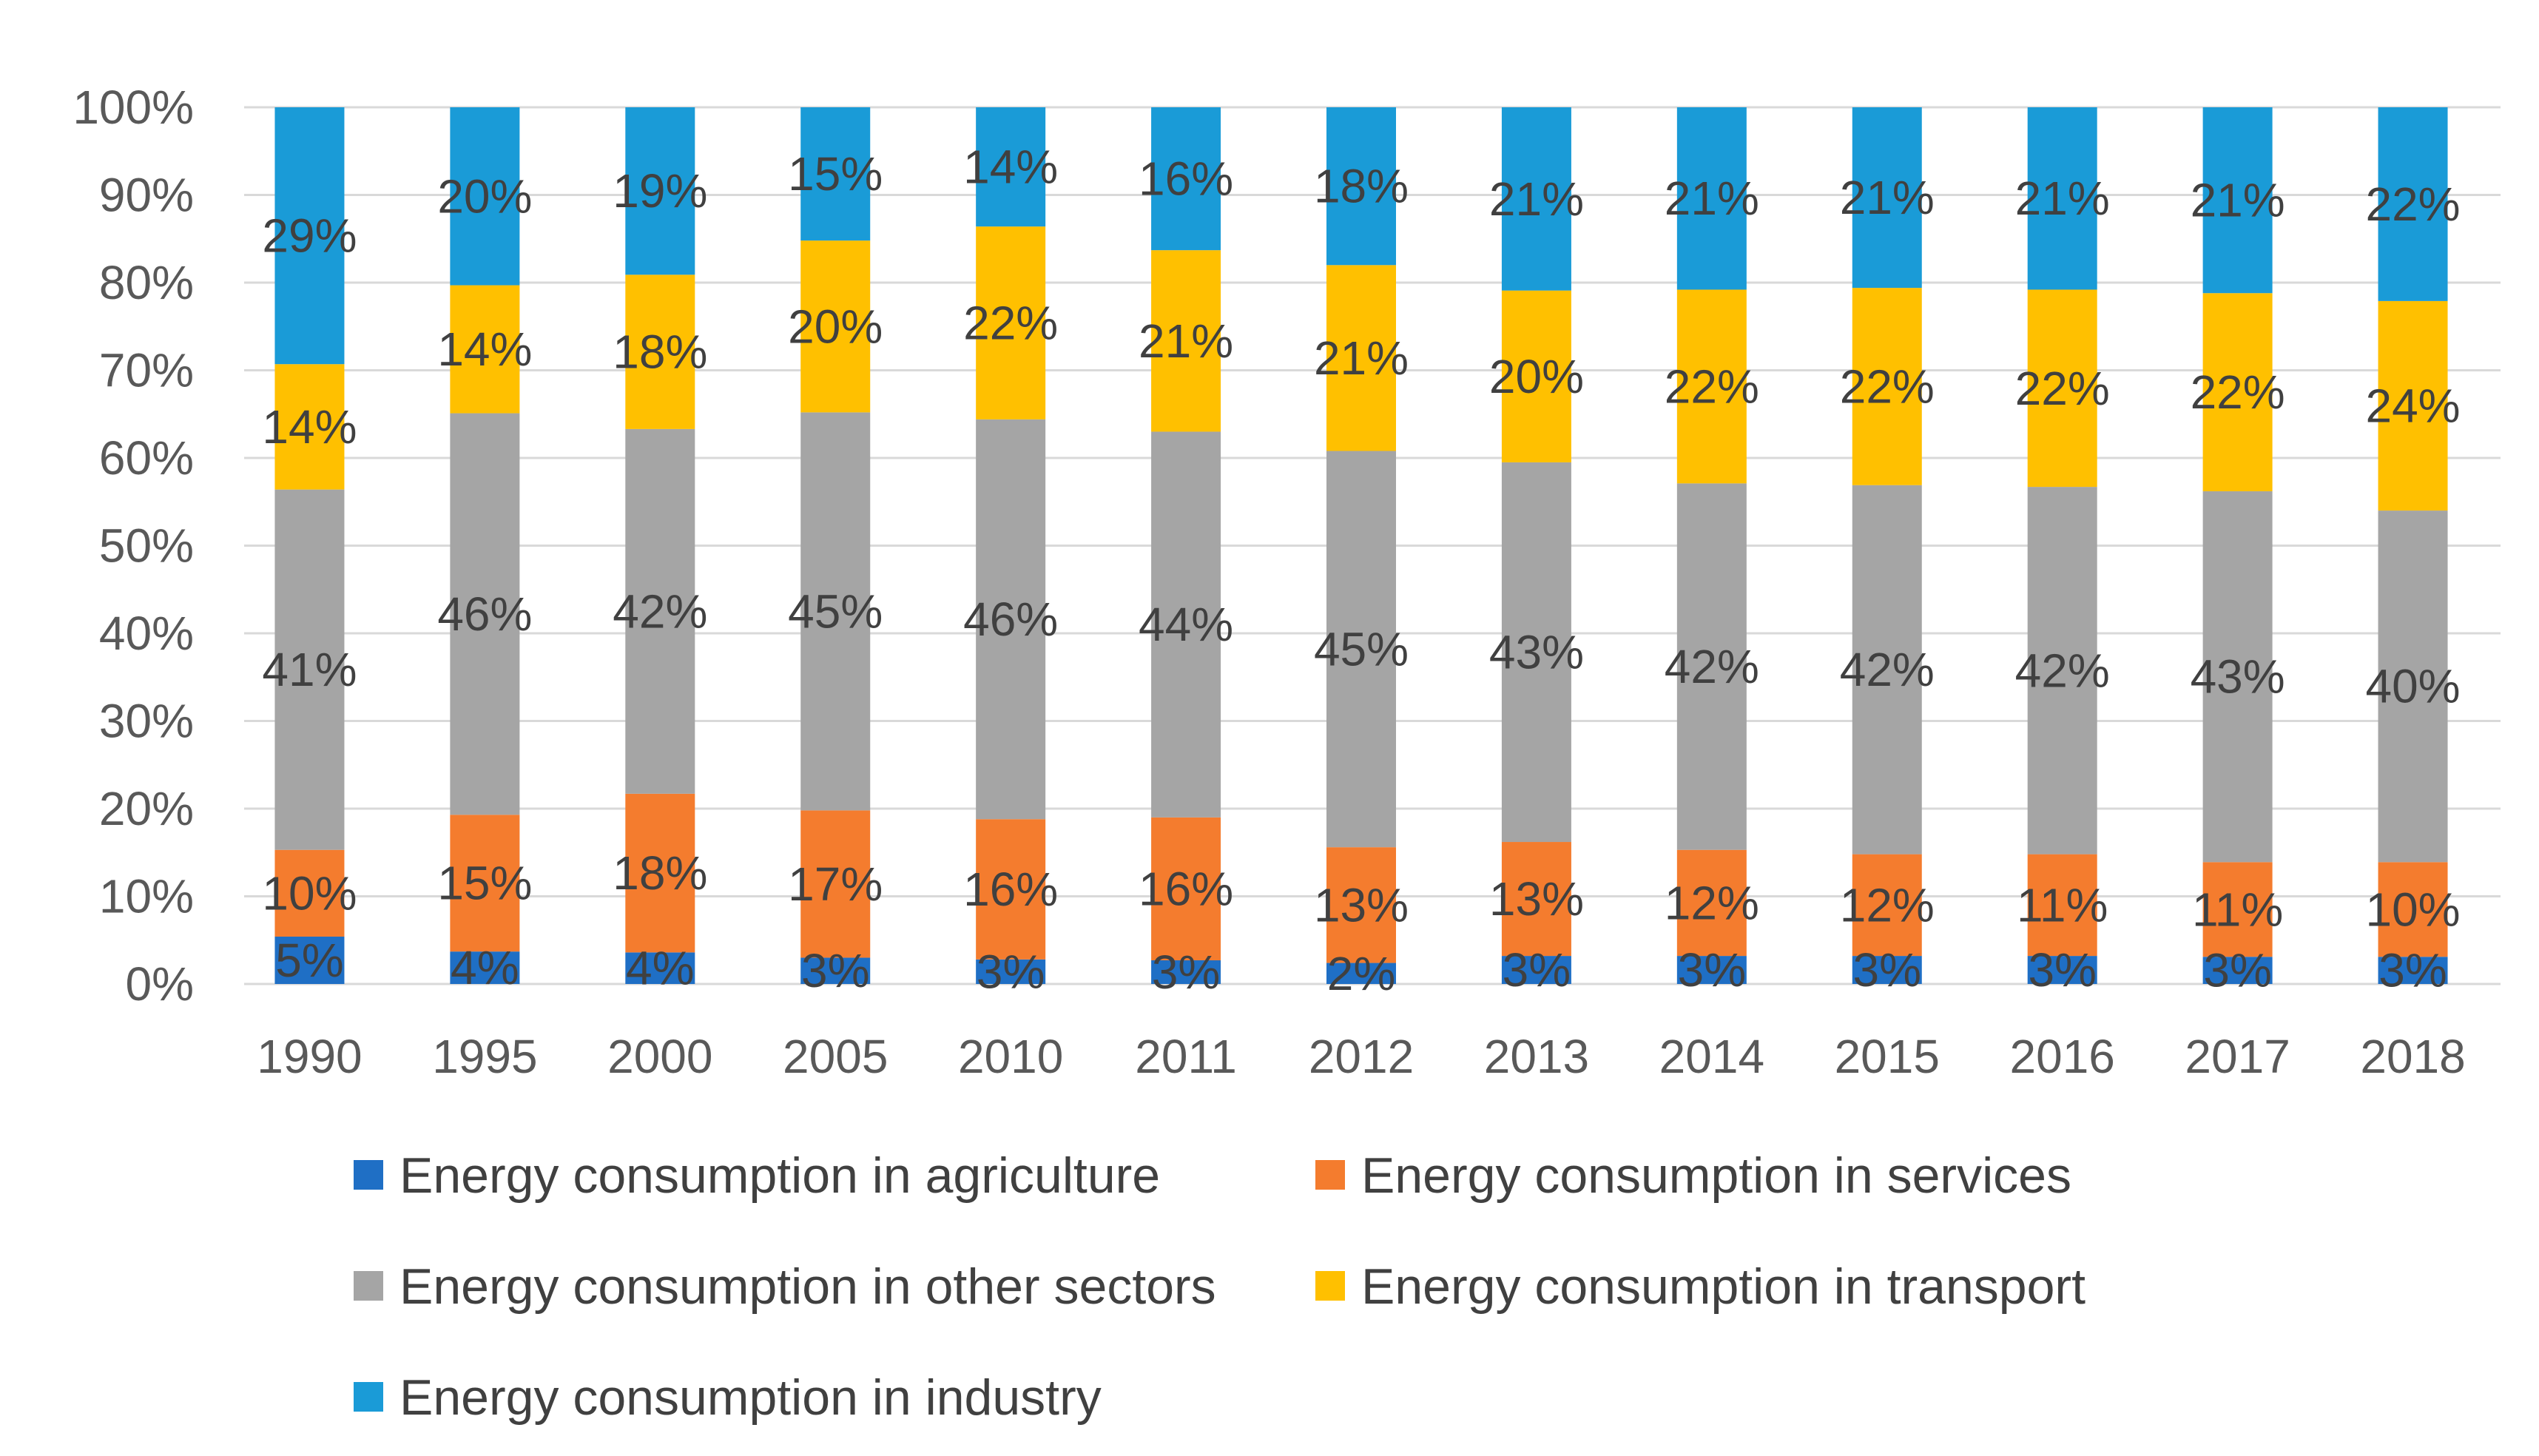 This screenshot has width=2539, height=1456. What do you see at coordinates (146, 722) in the screenshot?
I see `y-tick-label: 30%` at bounding box center [146, 722].